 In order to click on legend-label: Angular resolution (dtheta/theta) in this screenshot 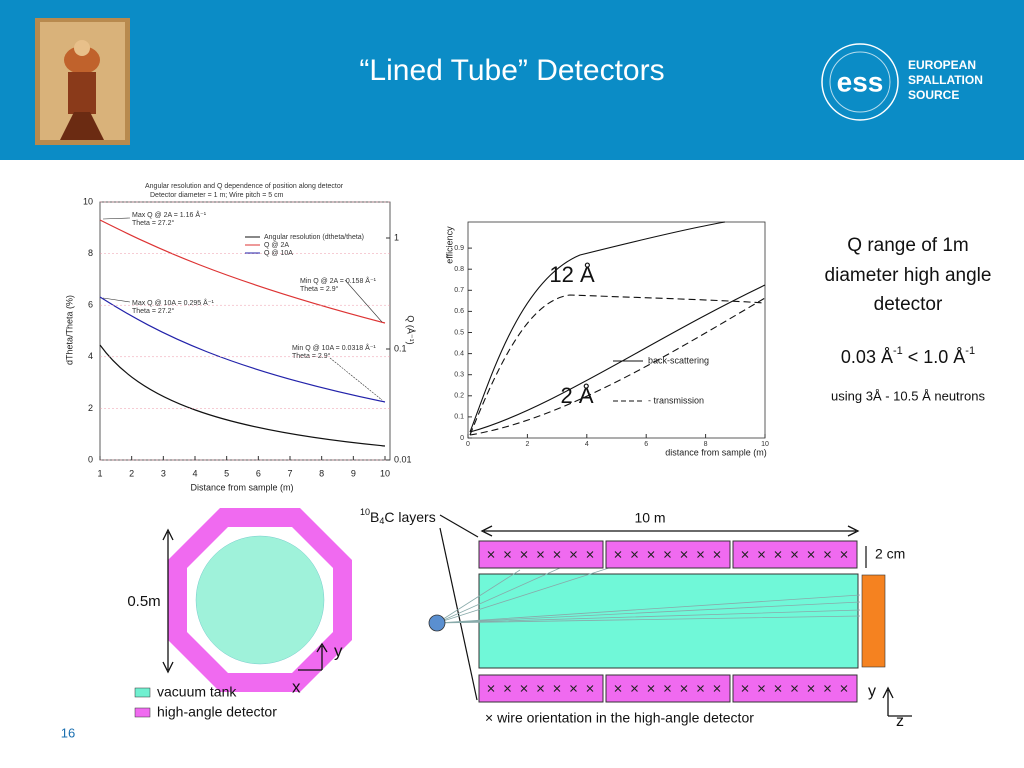, I will do `click(314, 237)`.